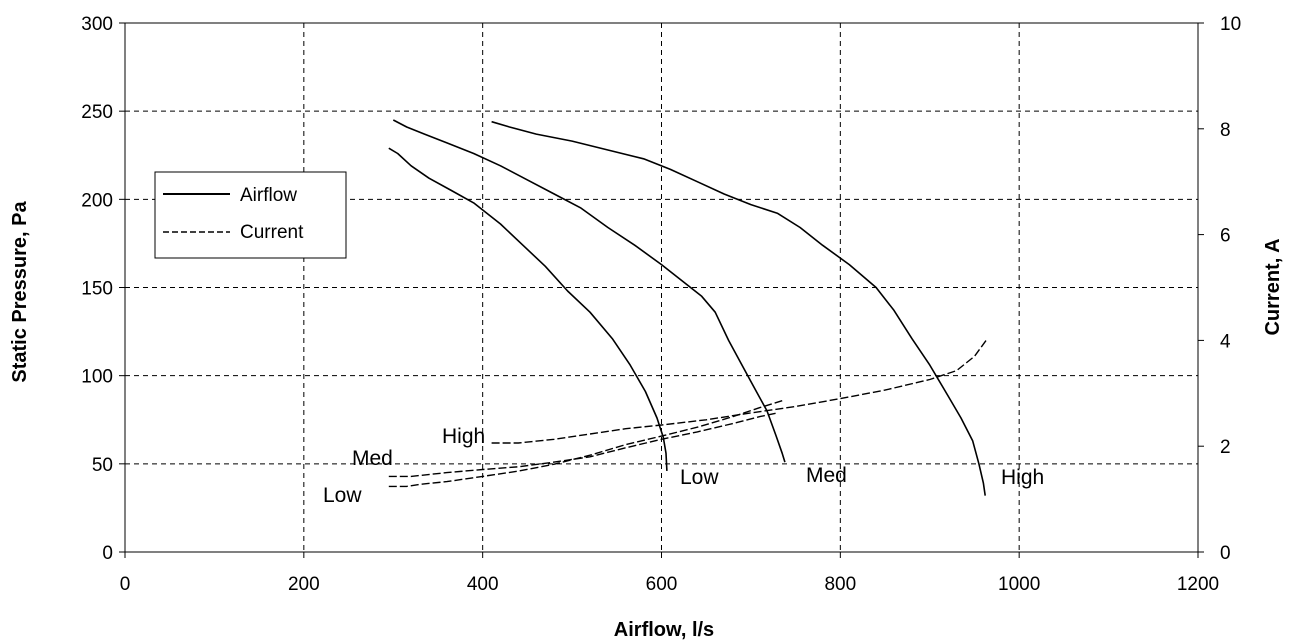  I want to click on y-left-tick-label: 0, so click(107, 553).